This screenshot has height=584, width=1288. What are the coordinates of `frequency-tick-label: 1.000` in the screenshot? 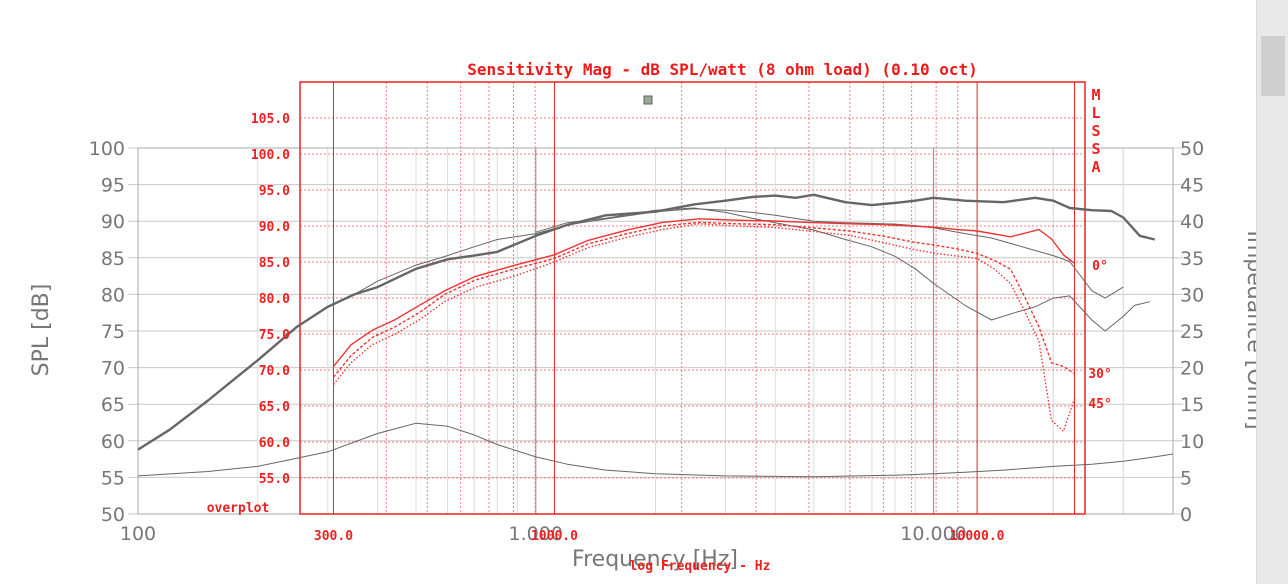 It's located at (536, 534).